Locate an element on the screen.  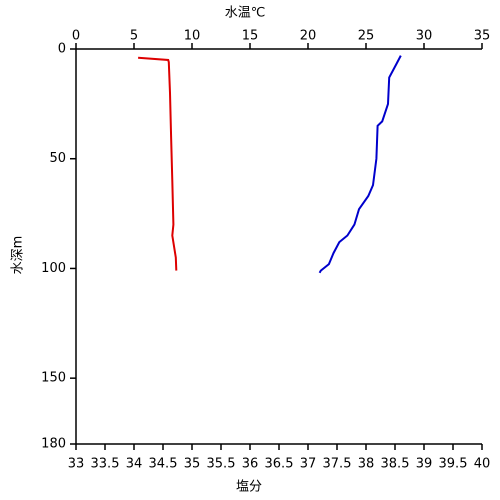
y-axis-label: 水深m is located at coordinates (18, 255).